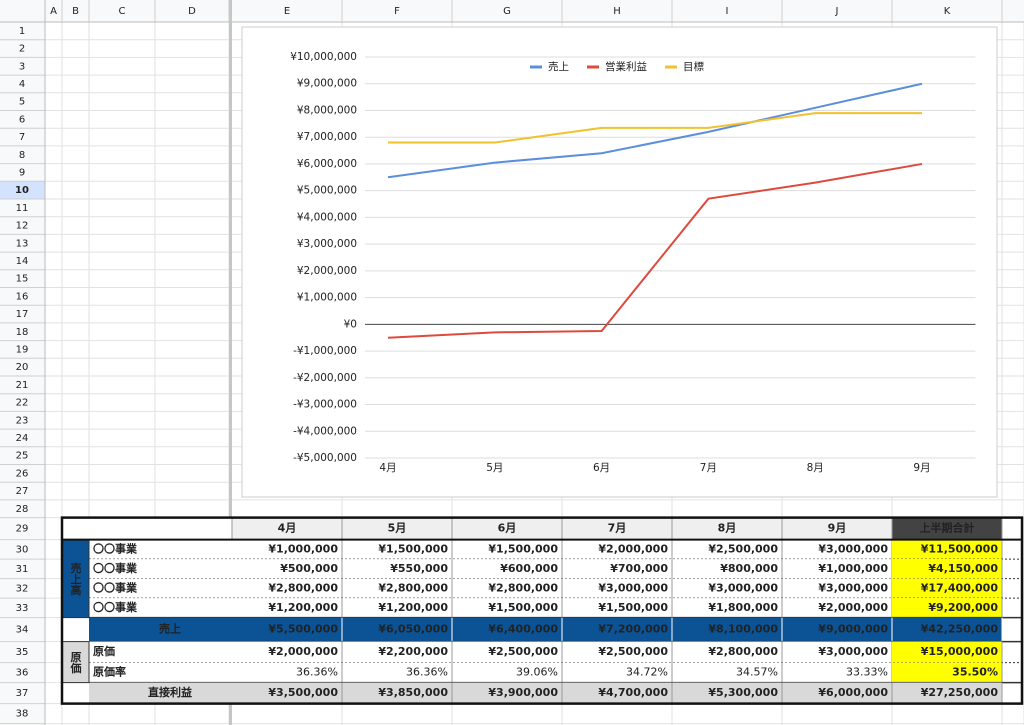  I want to click on value-cell: ¥17,400,000, so click(960, 587).